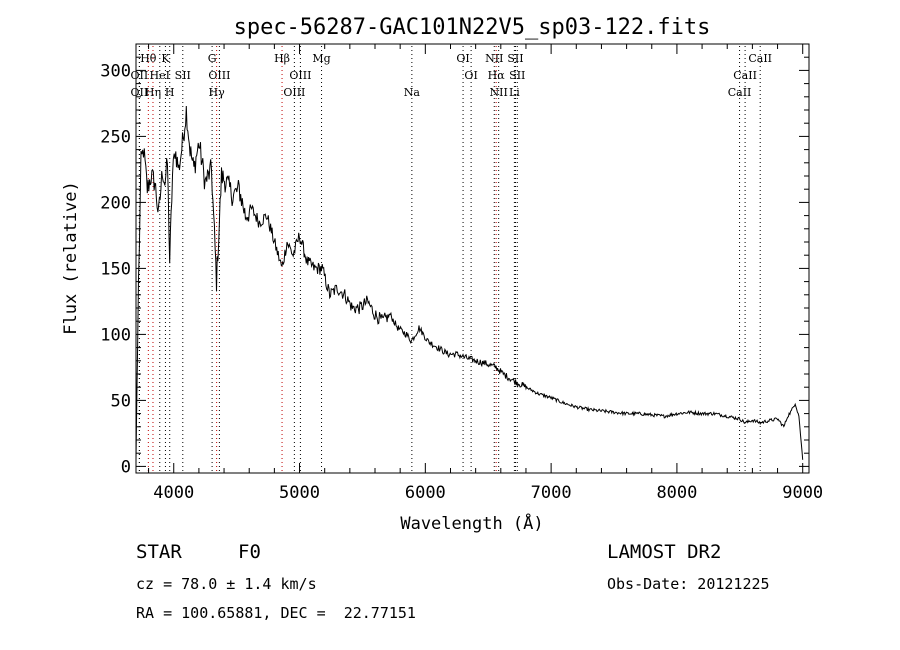 This screenshot has height=650, width=900. I want to click on line-label-7: H, so click(170, 92).